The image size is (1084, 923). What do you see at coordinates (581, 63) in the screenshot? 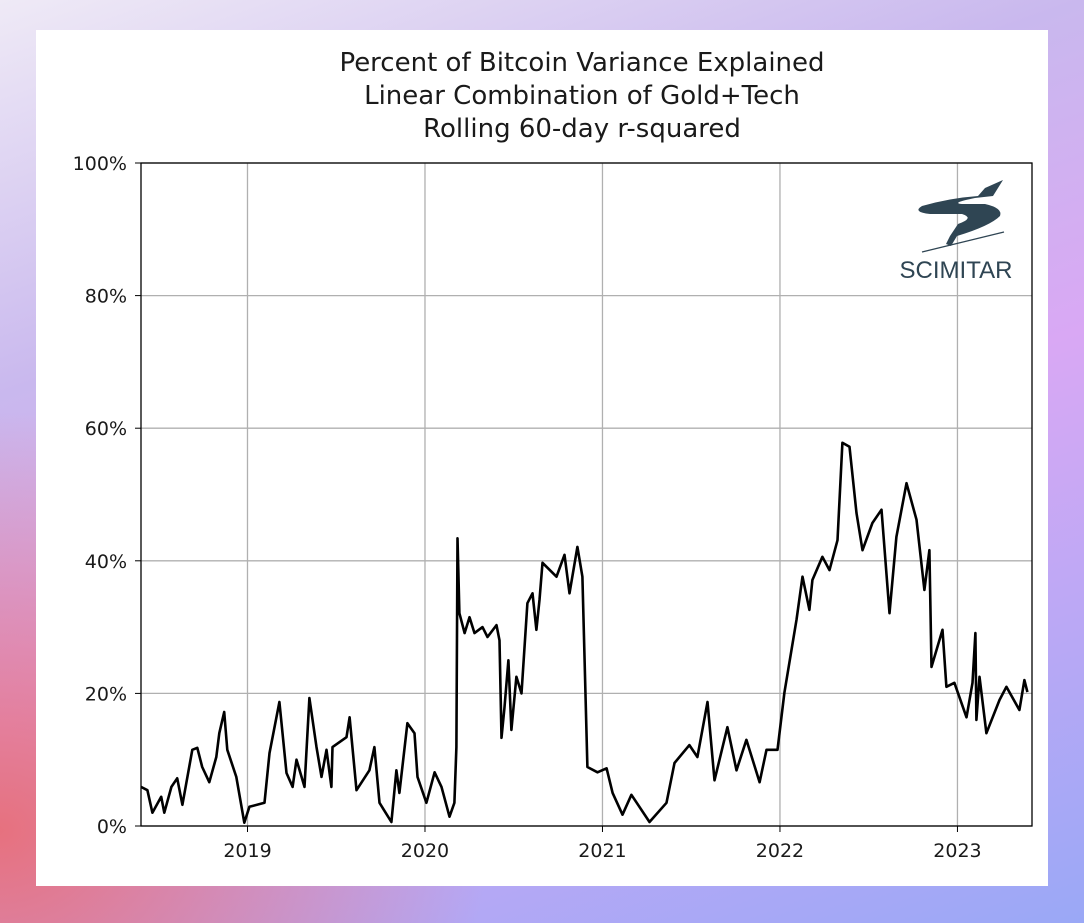
I see `chart-title-line-1: Percent of Bitcoin Variance Explained` at bounding box center [581, 63].